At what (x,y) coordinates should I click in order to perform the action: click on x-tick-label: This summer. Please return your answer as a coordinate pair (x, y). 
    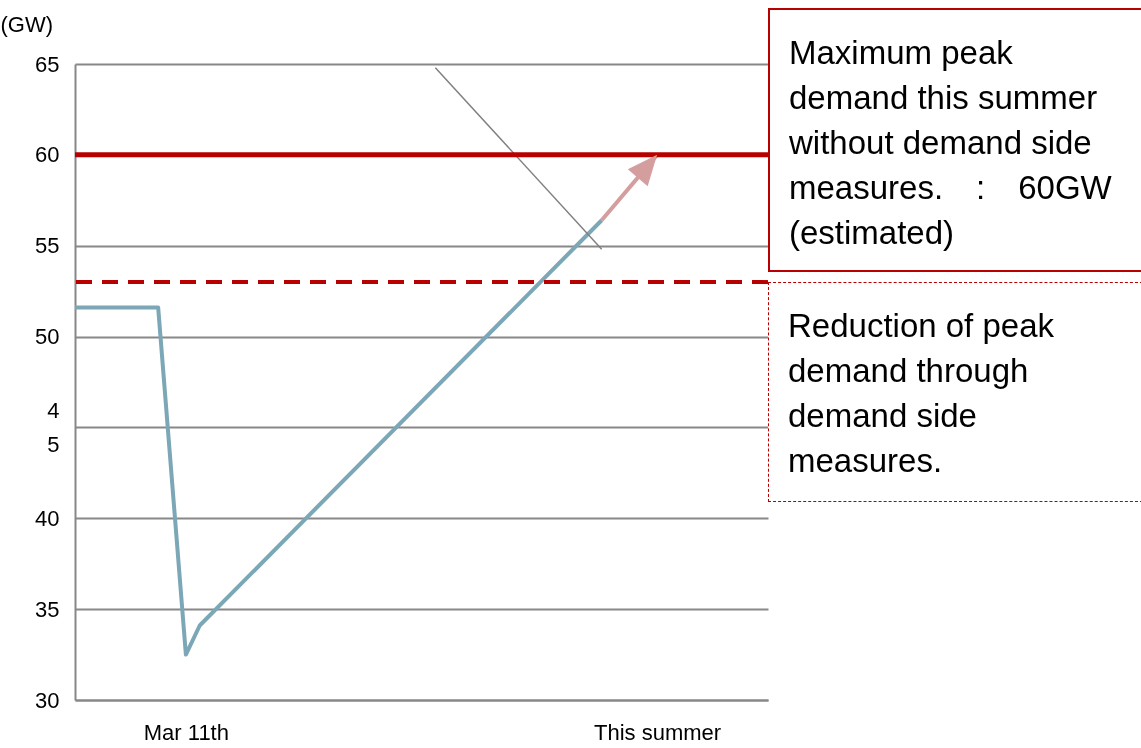
    Looking at the image, I should click on (658, 732).